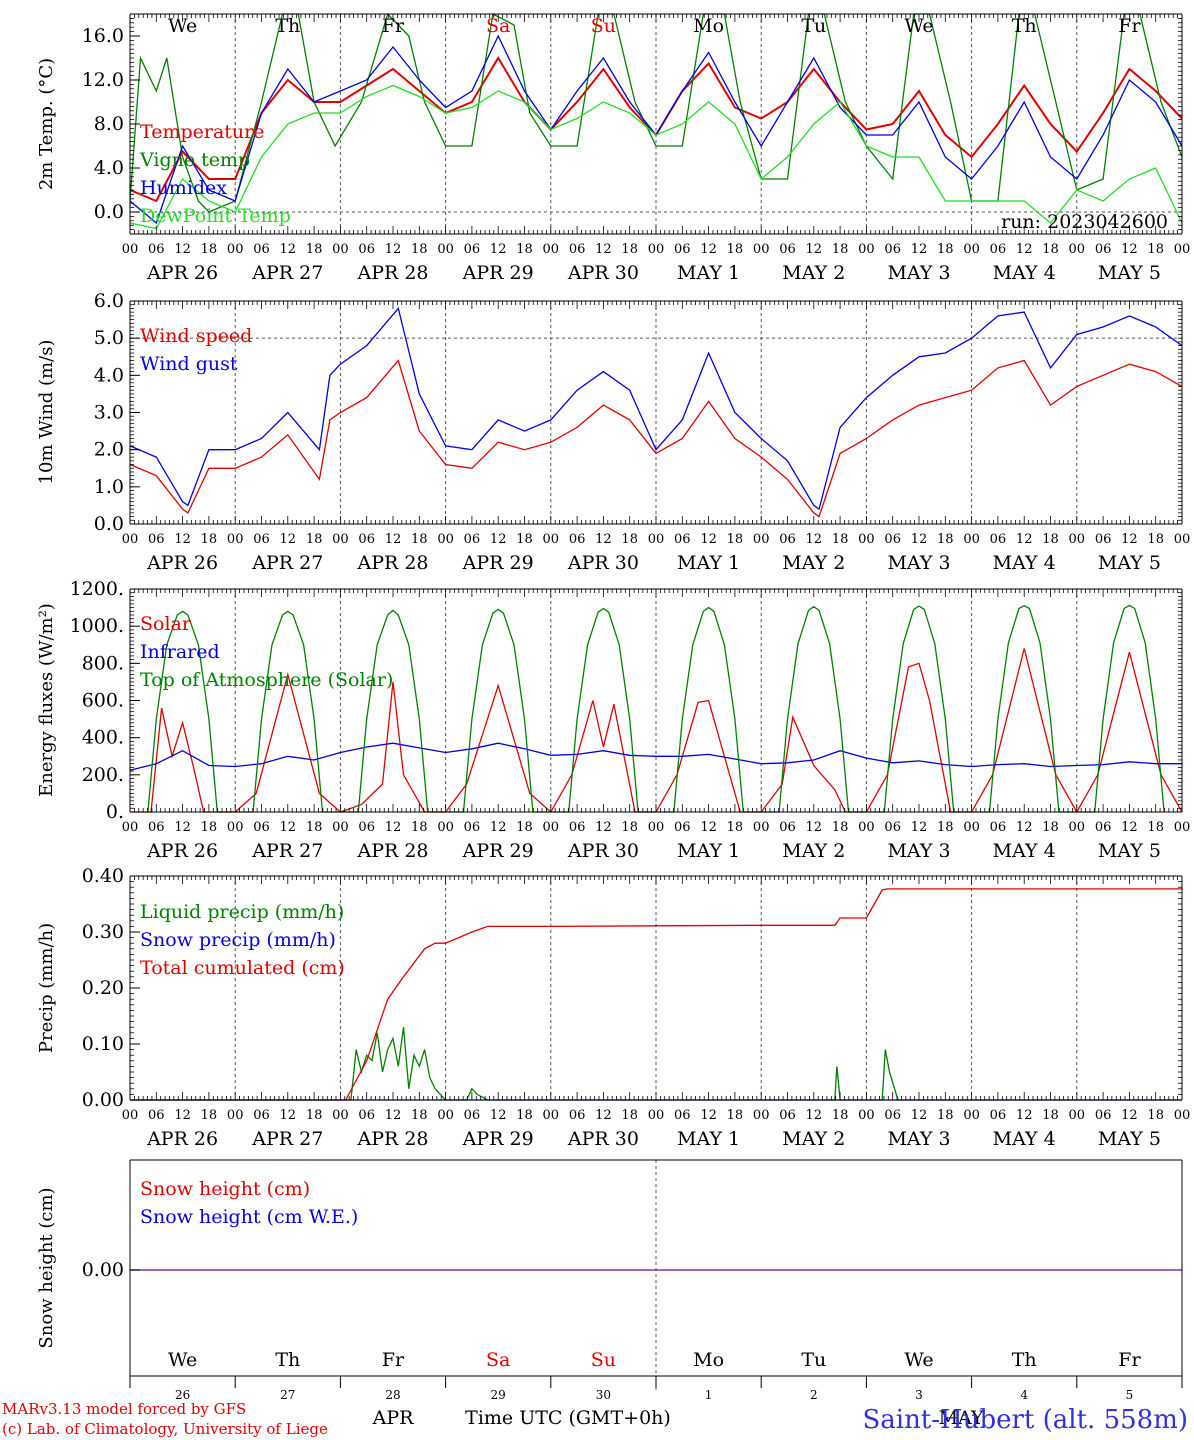 The width and height of the screenshot is (1194, 1440). What do you see at coordinates (813, 1360) in the screenshot?
I see `panel-5-weekday-label: Tu` at bounding box center [813, 1360].